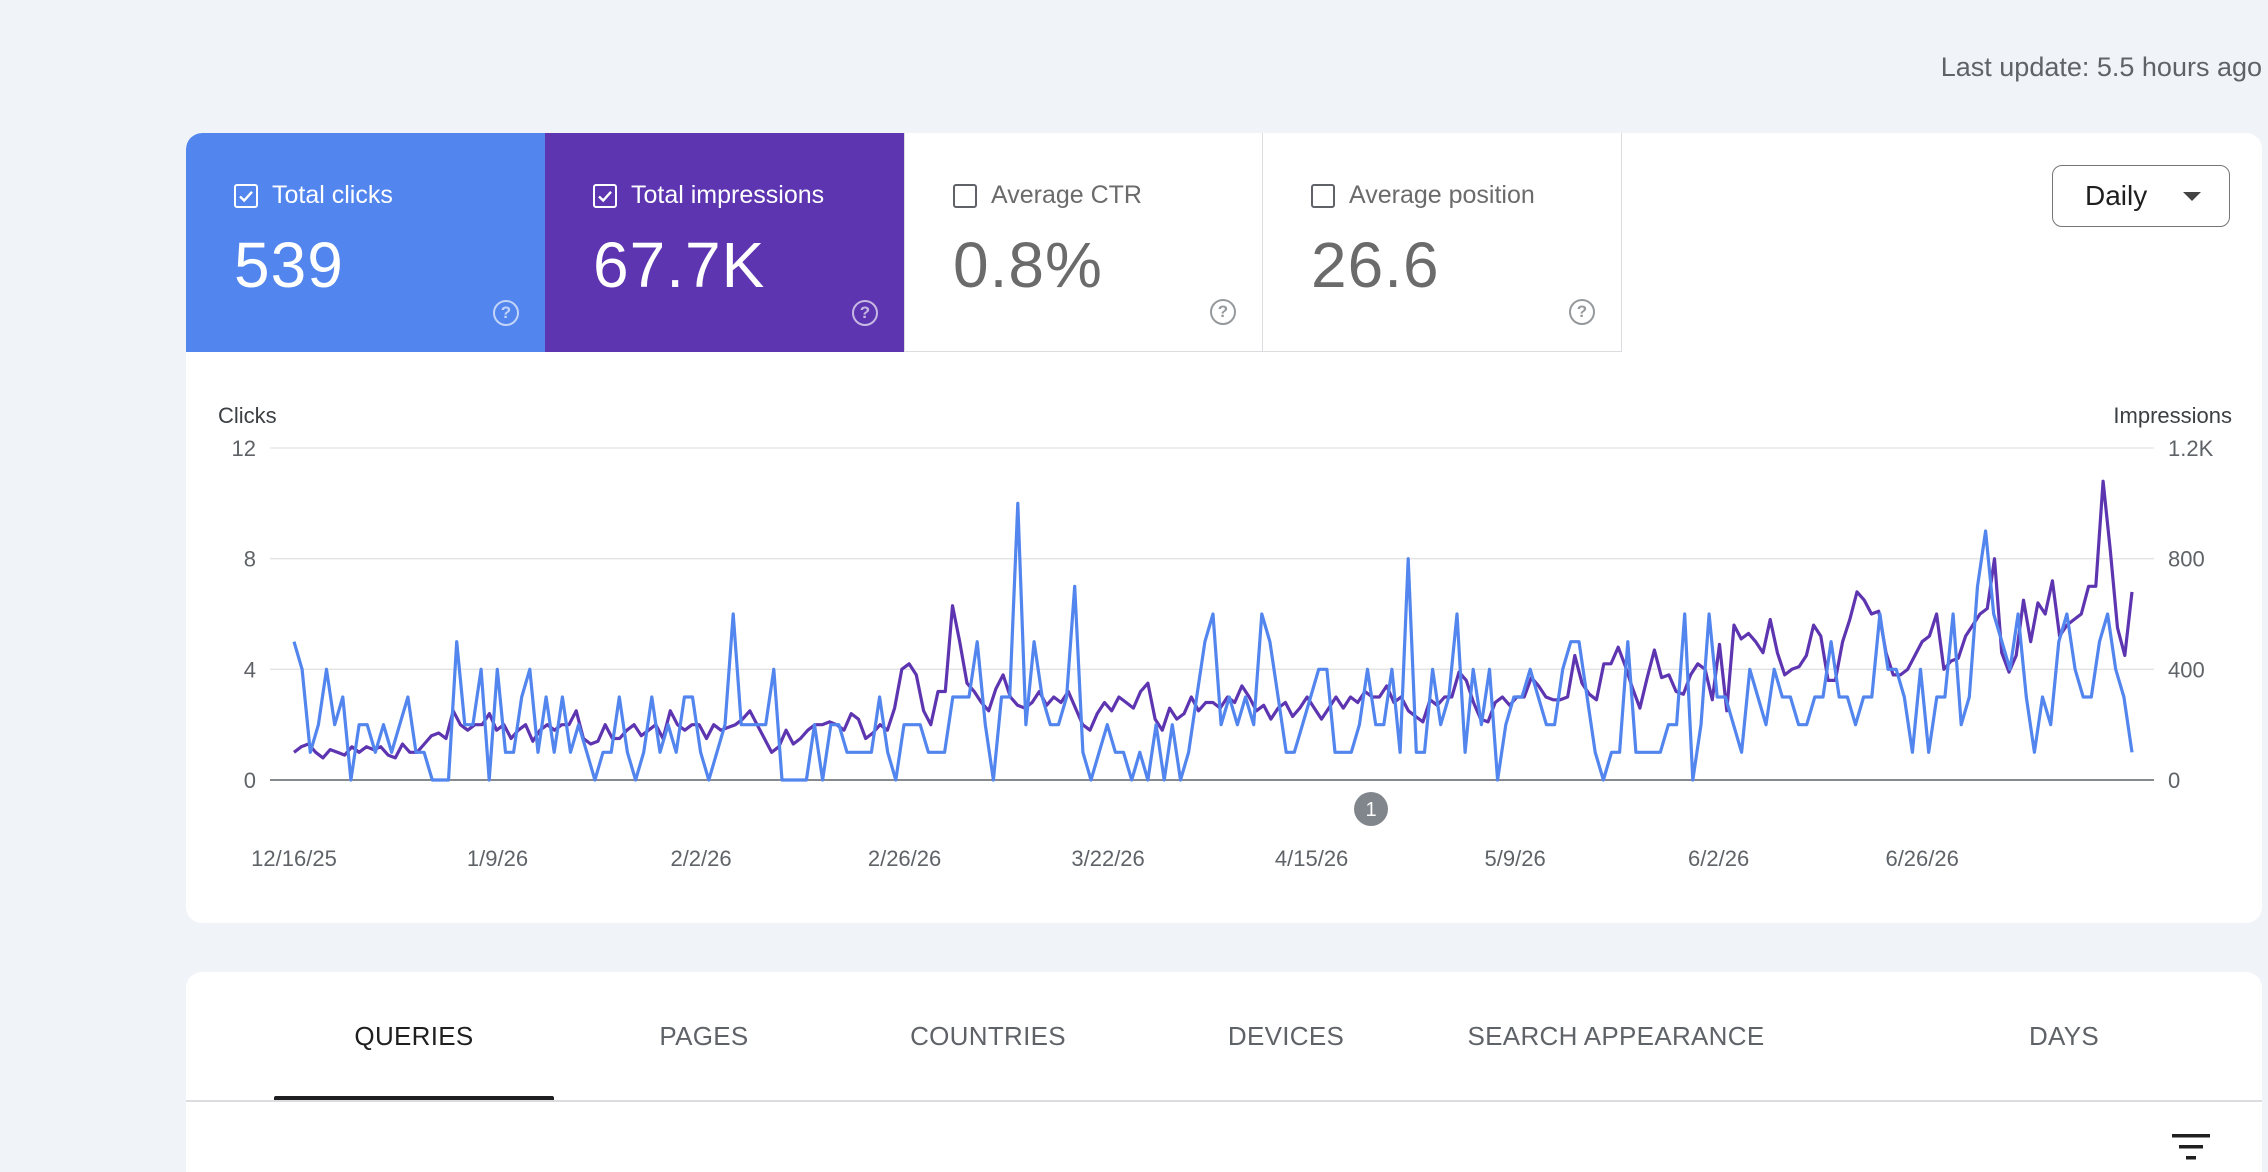  Describe the element at coordinates (1028, 265) in the screenshot. I see `metric-value: 0.8%` at that location.